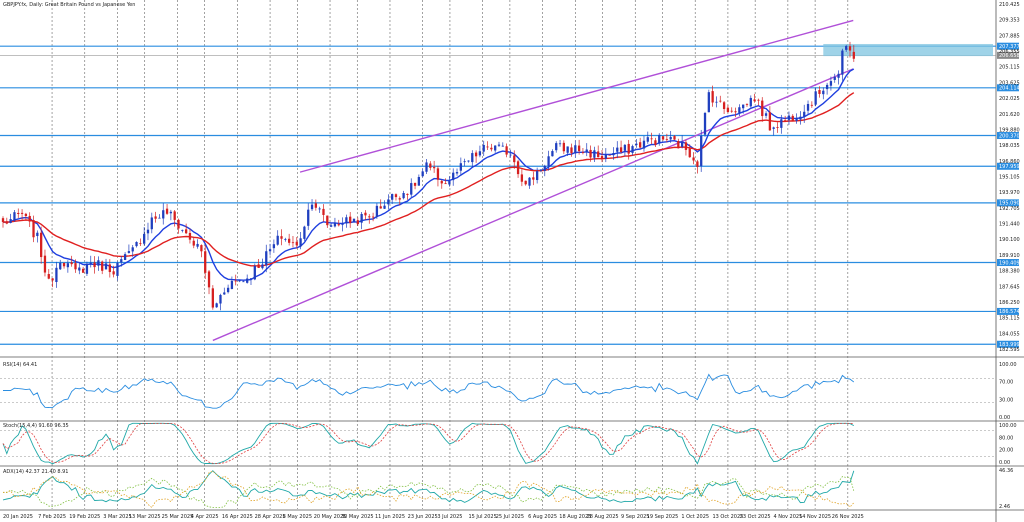  What do you see at coordinates (1006, 471) in the screenshot?
I see `adx-axis-tick-label: 46.36` at bounding box center [1006, 471].